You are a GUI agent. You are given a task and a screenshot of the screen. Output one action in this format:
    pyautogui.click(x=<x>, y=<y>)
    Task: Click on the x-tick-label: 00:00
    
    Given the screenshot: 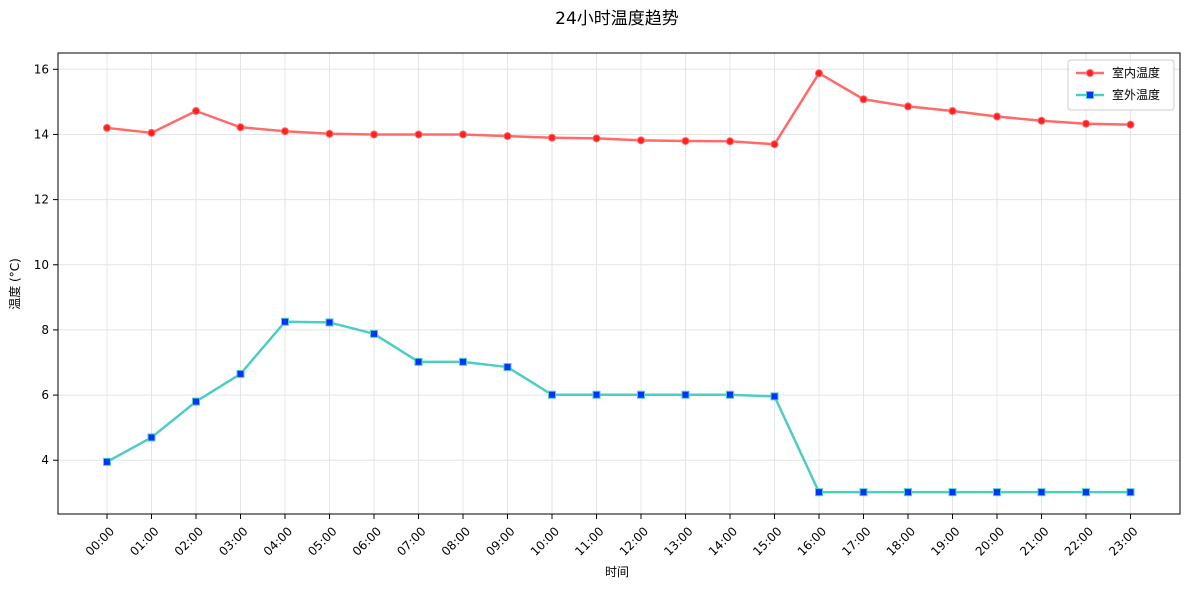 What is the action you would take?
    pyautogui.click(x=100, y=541)
    